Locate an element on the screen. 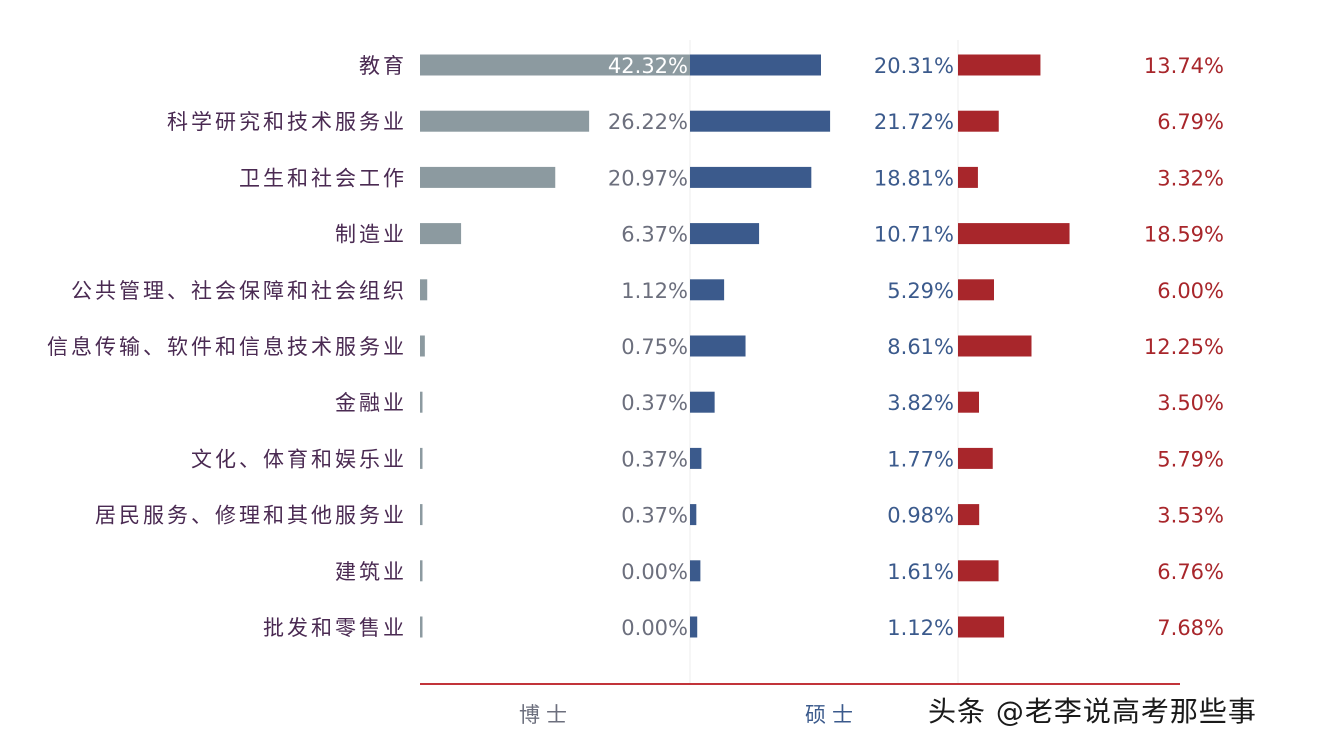 This screenshot has width=1324, height=746. data-label: 1.61% is located at coordinates (920, 572).